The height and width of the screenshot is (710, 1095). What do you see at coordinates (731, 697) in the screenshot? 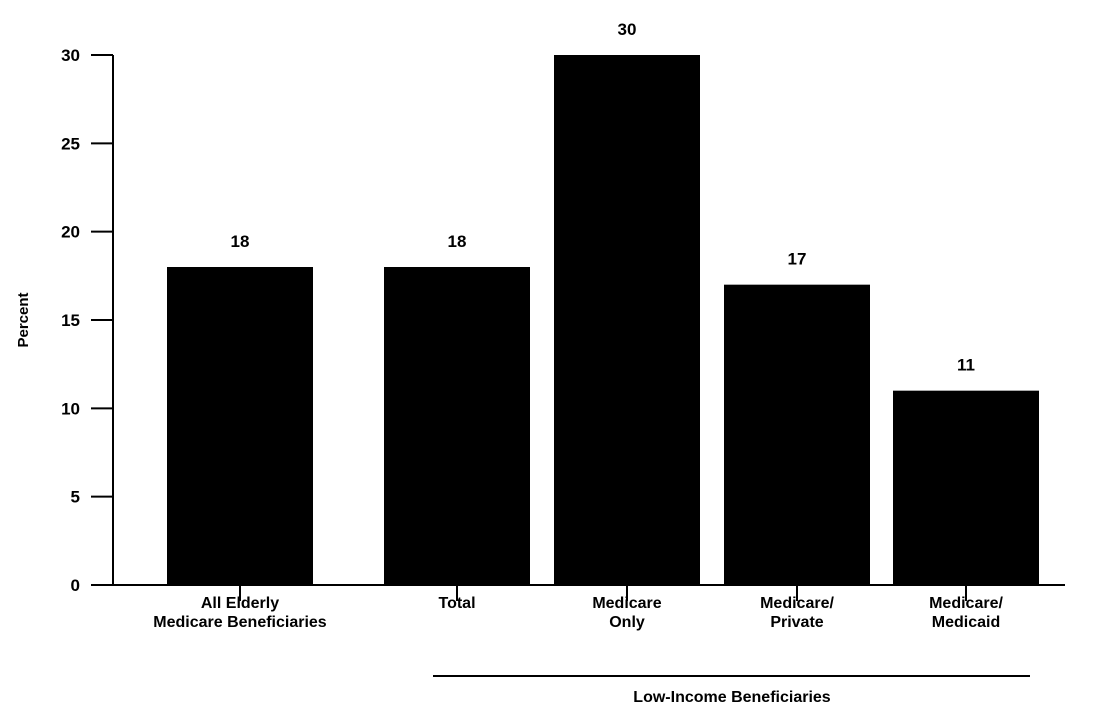
I see `group-label-low-income: Low-Income Beneficiaries` at bounding box center [731, 697].